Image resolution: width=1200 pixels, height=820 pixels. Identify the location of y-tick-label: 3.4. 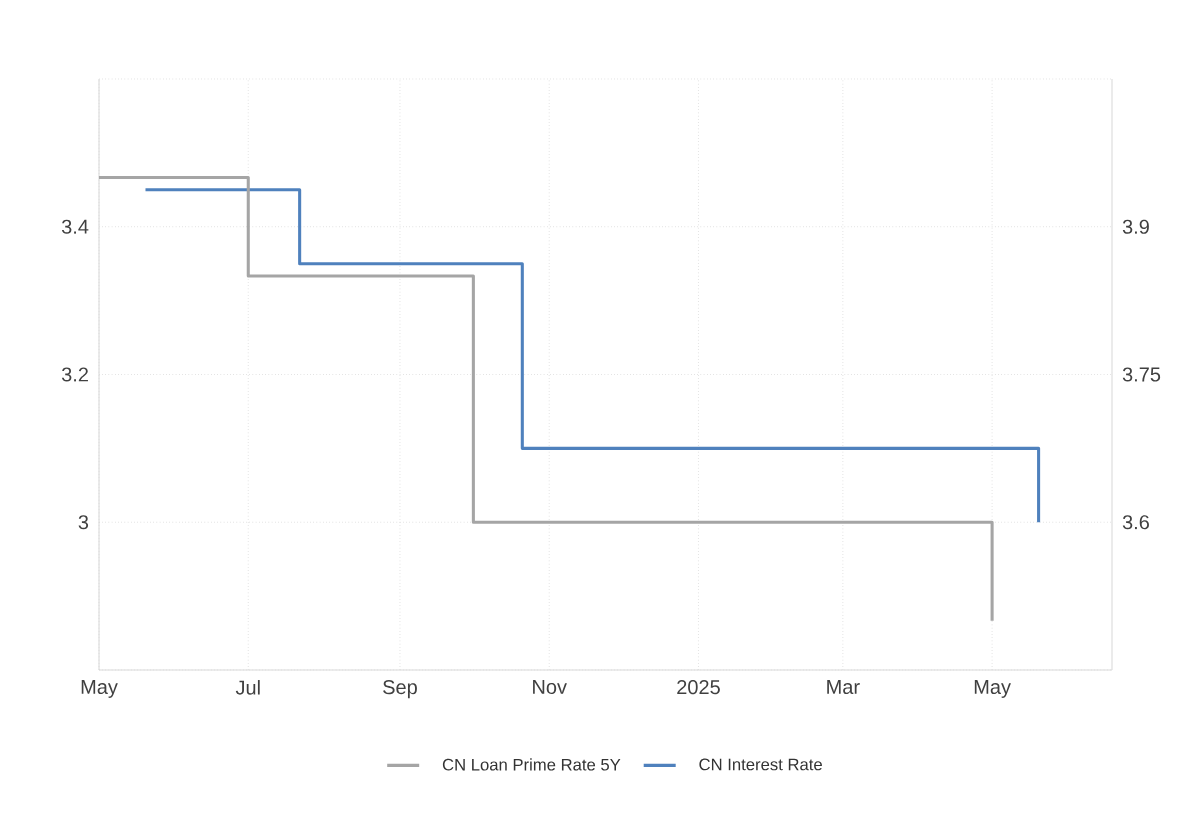
(75, 226).